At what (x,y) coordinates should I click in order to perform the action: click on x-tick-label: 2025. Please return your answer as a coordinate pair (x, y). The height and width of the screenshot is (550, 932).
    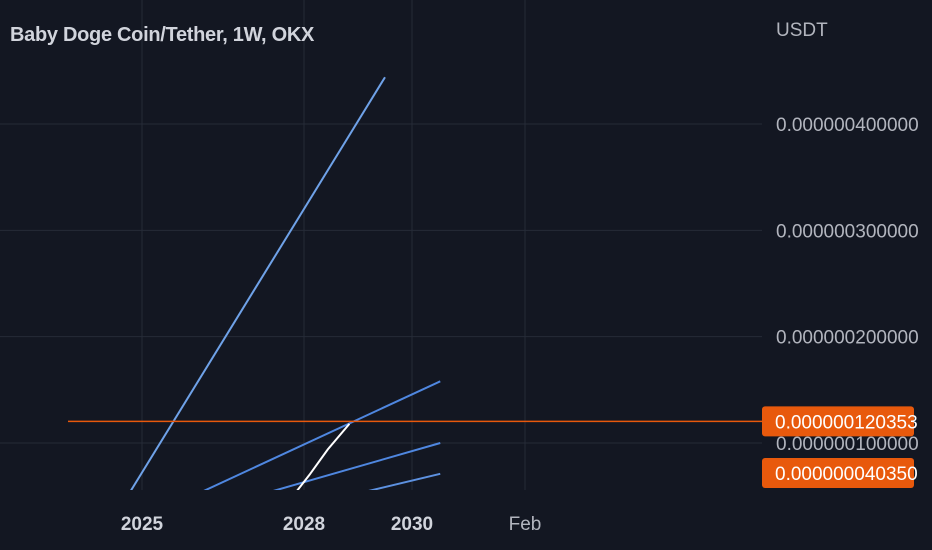
    Looking at the image, I should click on (142, 524).